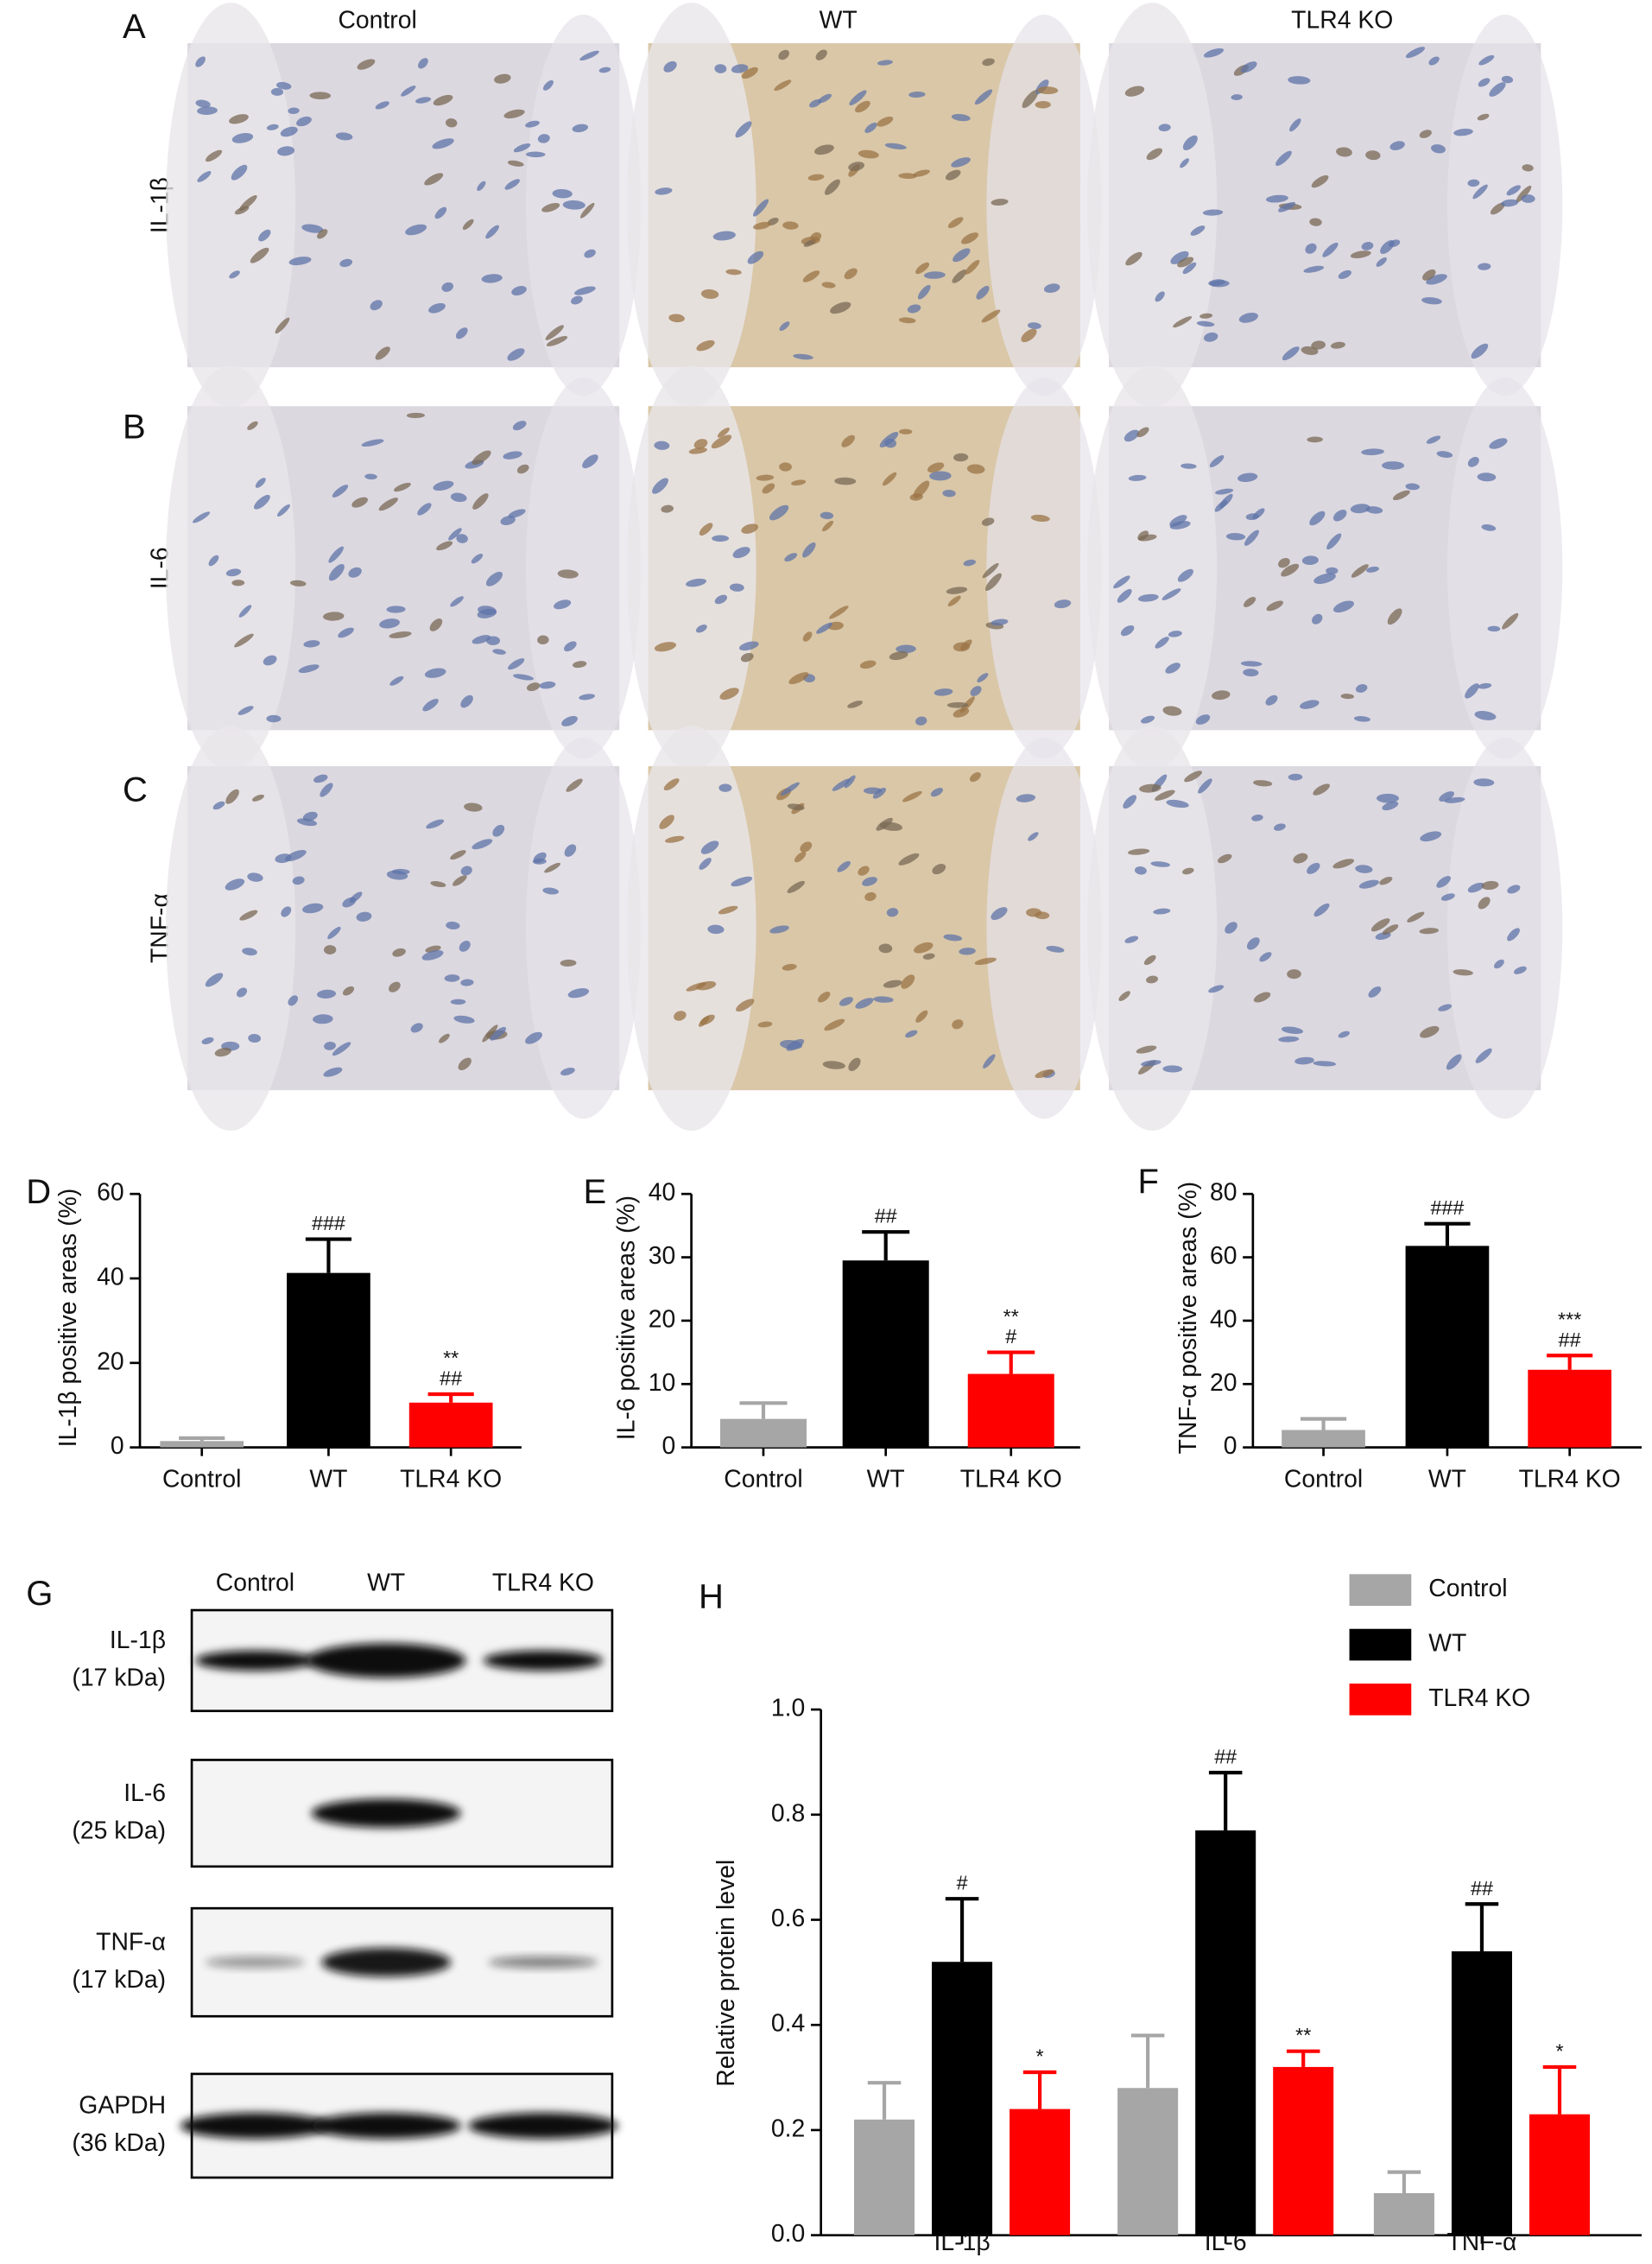 The height and width of the screenshot is (2264, 1652). I want to click on significance: ###, so click(328, 1223).